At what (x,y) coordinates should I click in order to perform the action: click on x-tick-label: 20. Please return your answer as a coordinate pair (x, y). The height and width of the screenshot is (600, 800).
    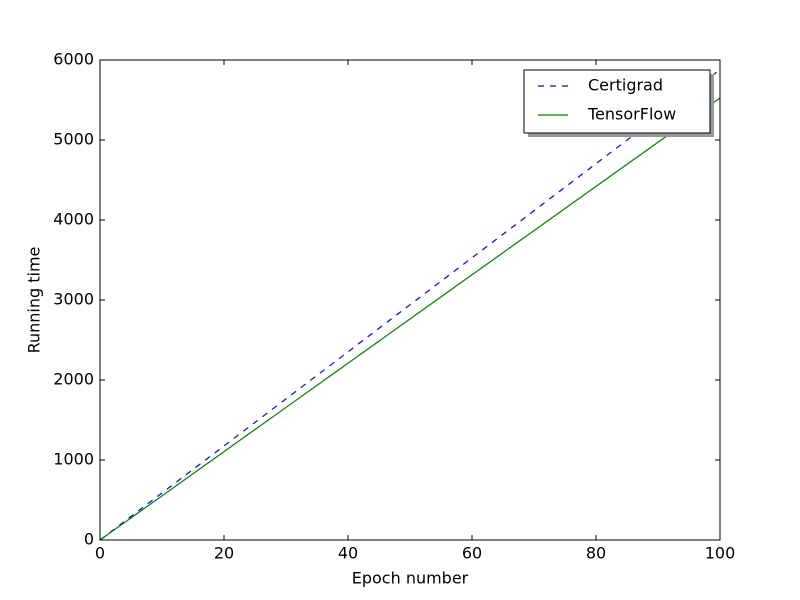
    Looking at the image, I should click on (224, 553).